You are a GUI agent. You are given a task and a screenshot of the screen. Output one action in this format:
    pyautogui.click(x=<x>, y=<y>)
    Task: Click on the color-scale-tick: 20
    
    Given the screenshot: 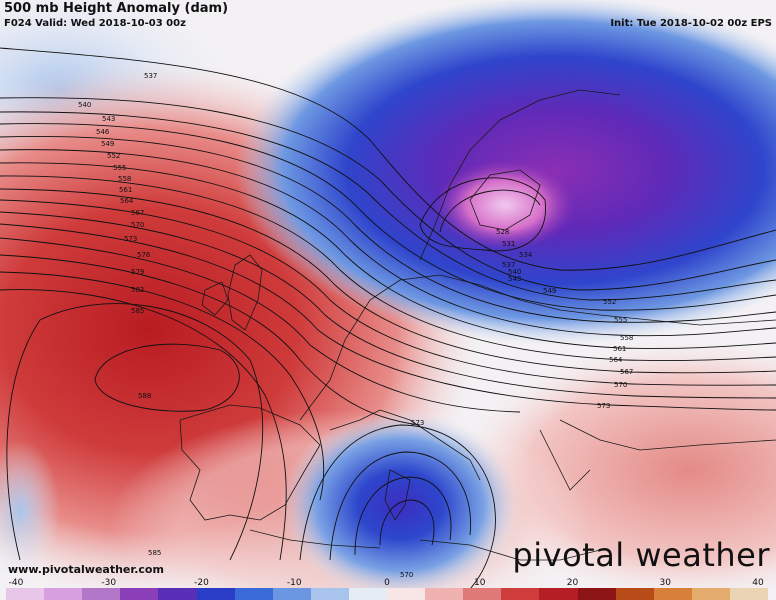 What is the action you would take?
    pyautogui.click(x=572, y=583)
    